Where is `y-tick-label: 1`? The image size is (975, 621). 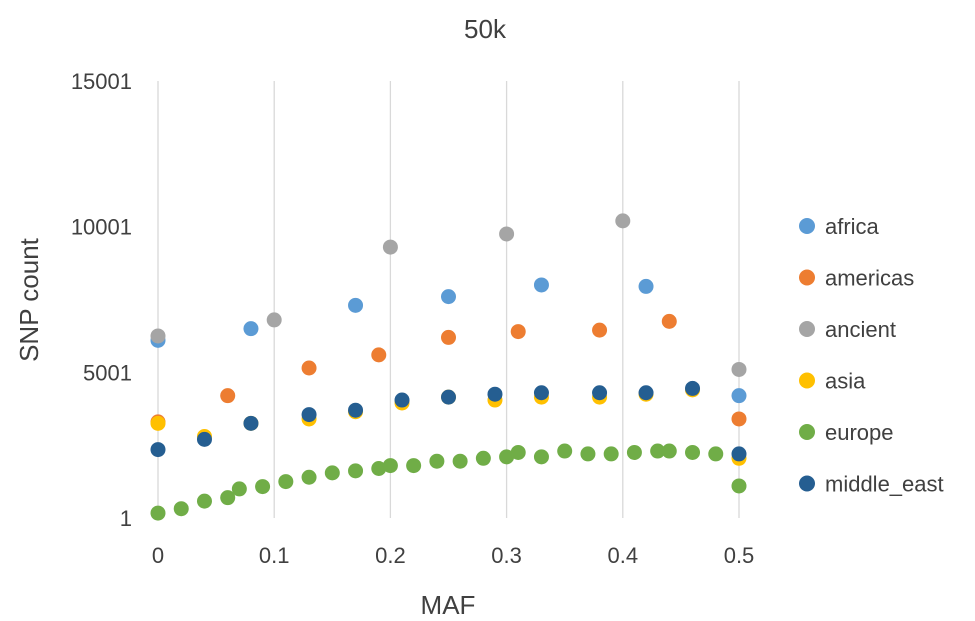 y-tick-label: 1 is located at coordinates (126, 518).